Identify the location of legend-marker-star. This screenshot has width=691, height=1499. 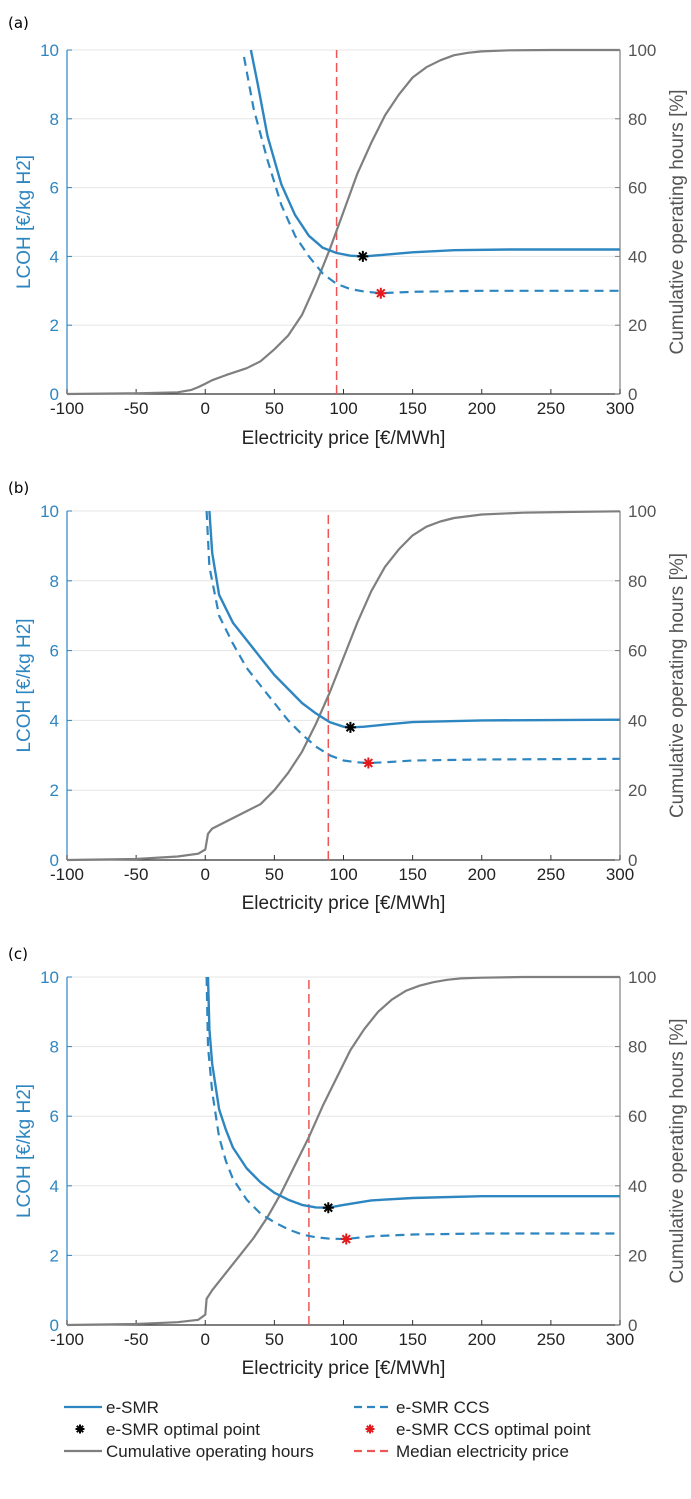
(80, 1429).